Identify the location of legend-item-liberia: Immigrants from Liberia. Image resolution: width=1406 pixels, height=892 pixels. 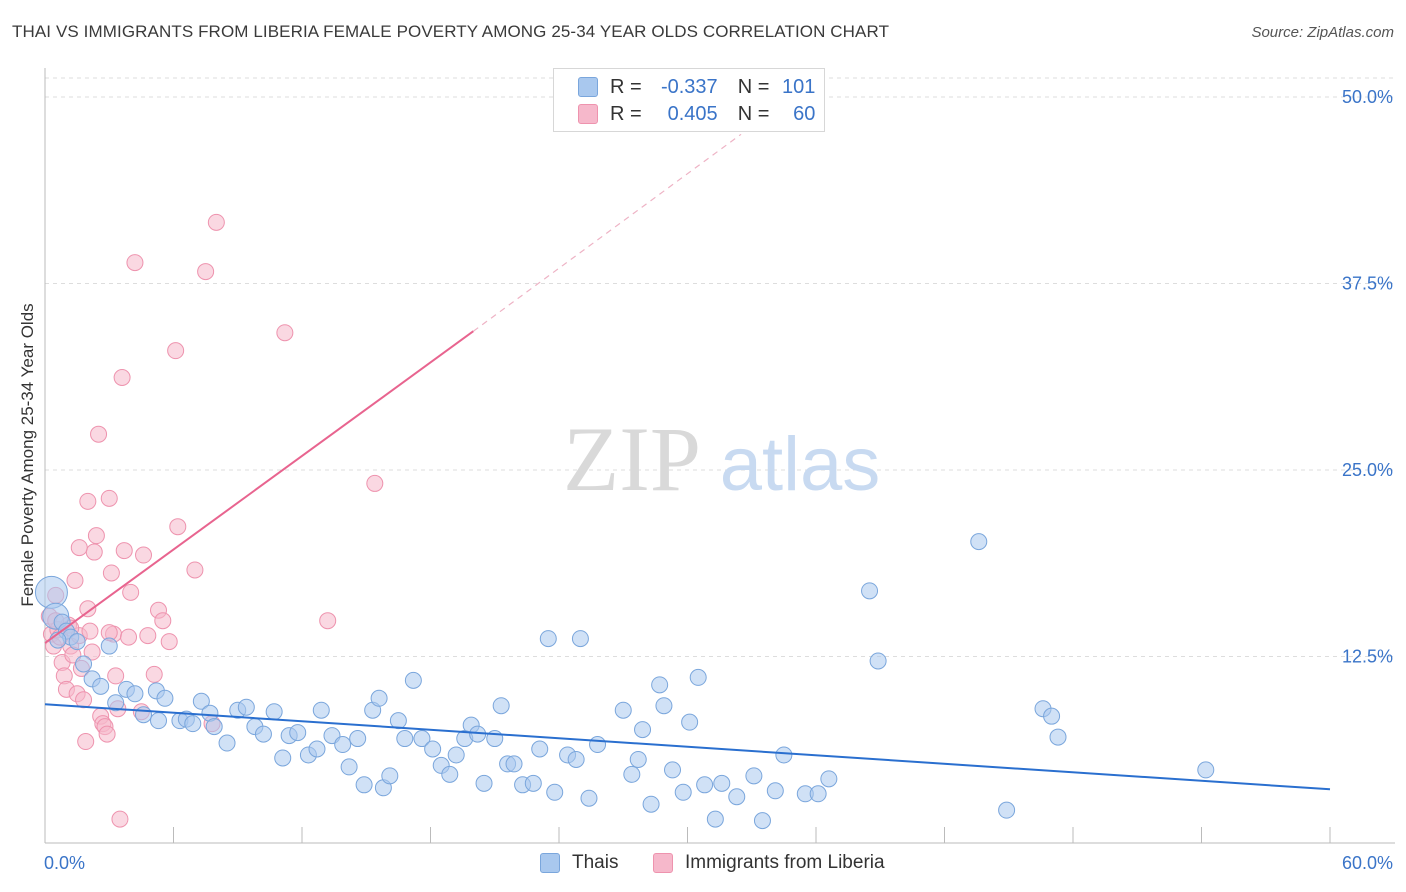
(769, 863).